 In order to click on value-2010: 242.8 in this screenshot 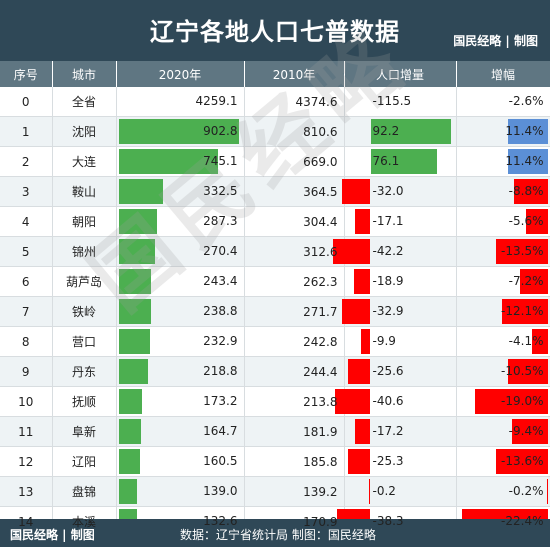, I will do `click(320, 341)`.